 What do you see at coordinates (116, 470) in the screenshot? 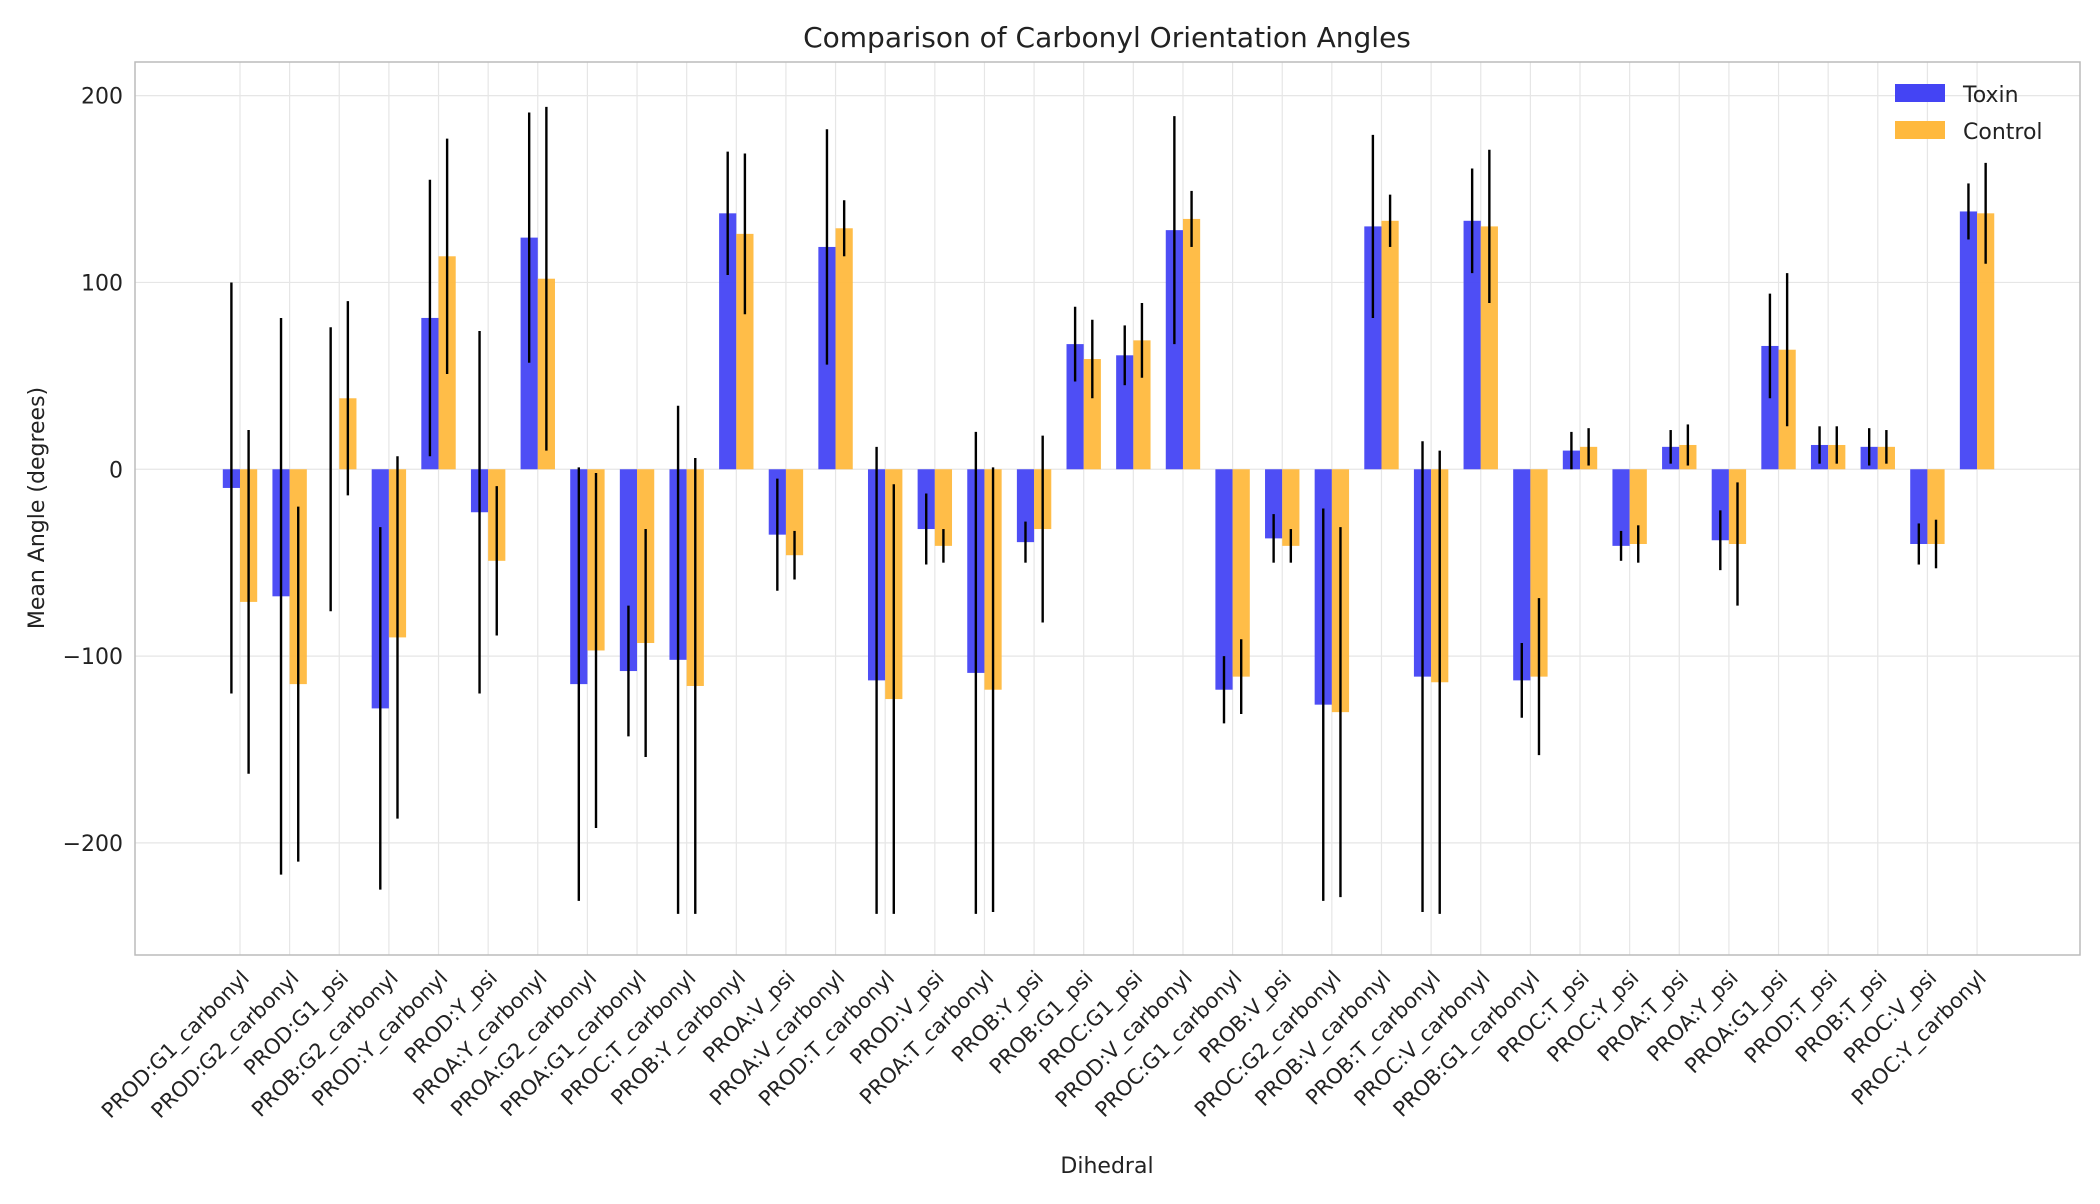
I see `y-tick-label: 0` at bounding box center [116, 470].